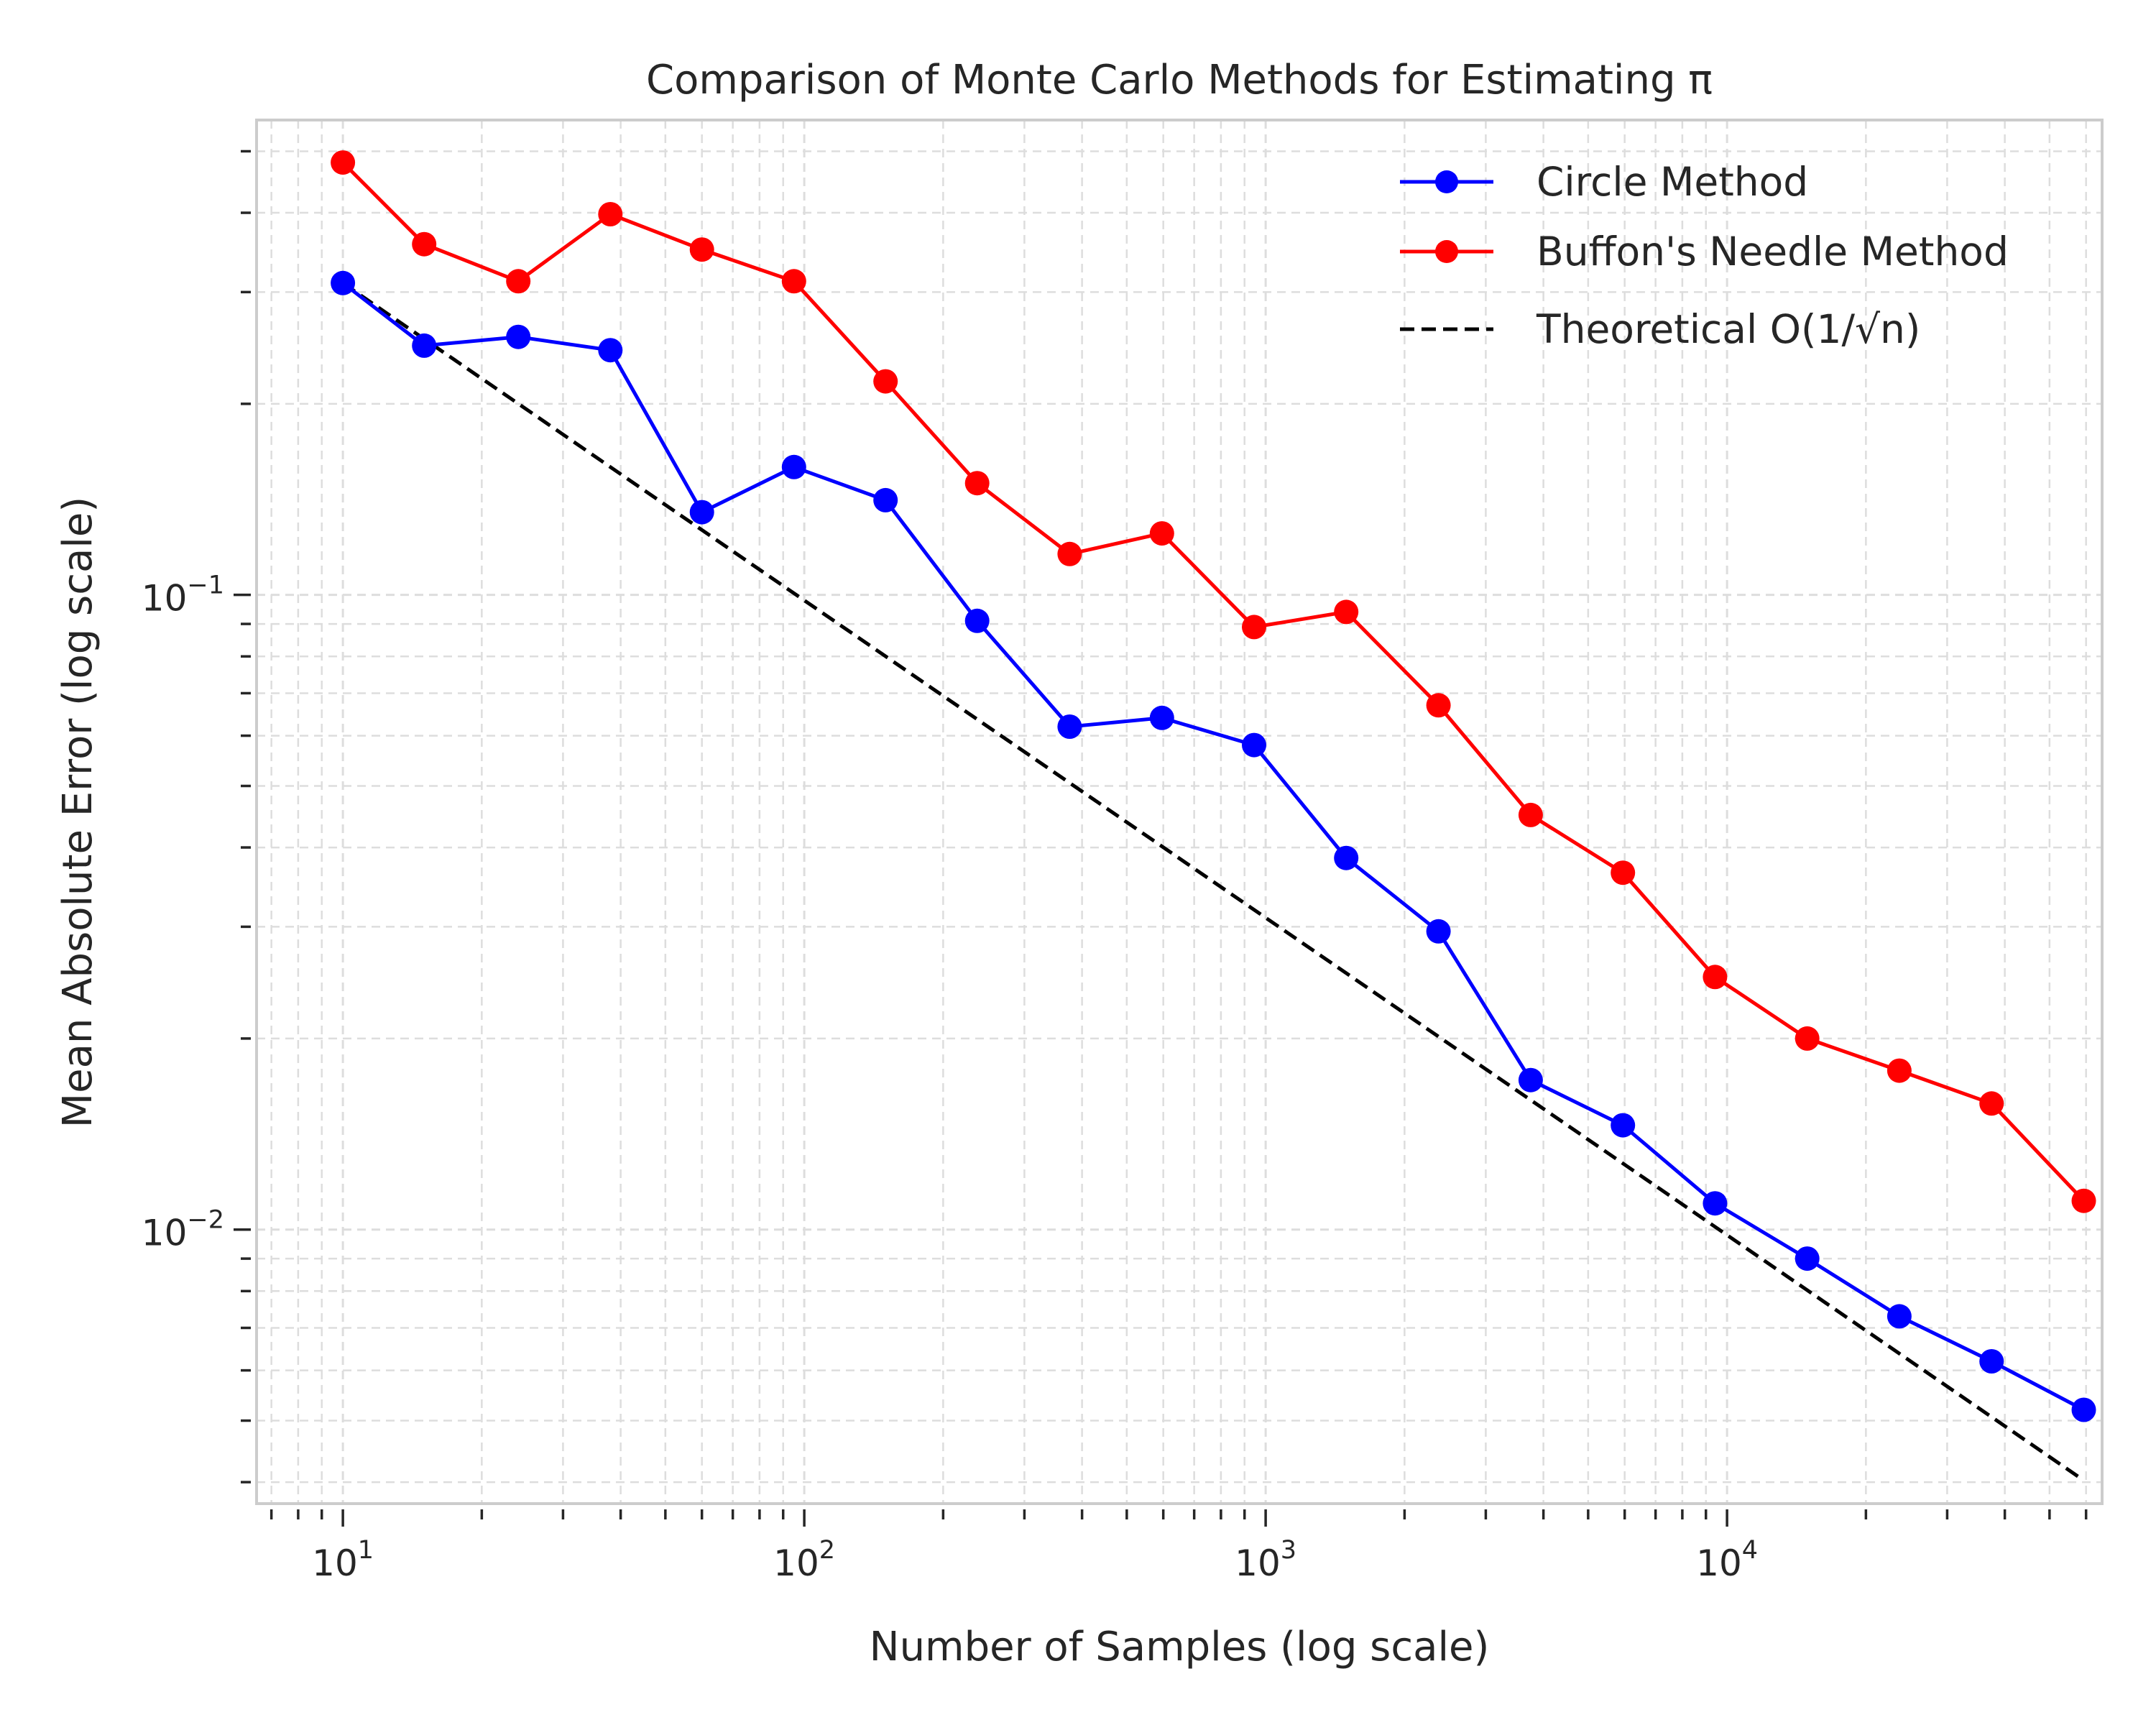 Image resolution: width=2156 pixels, height=1725 pixels. What do you see at coordinates (1446, 251) in the screenshot?
I see `legend-marker-buffon` at bounding box center [1446, 251].